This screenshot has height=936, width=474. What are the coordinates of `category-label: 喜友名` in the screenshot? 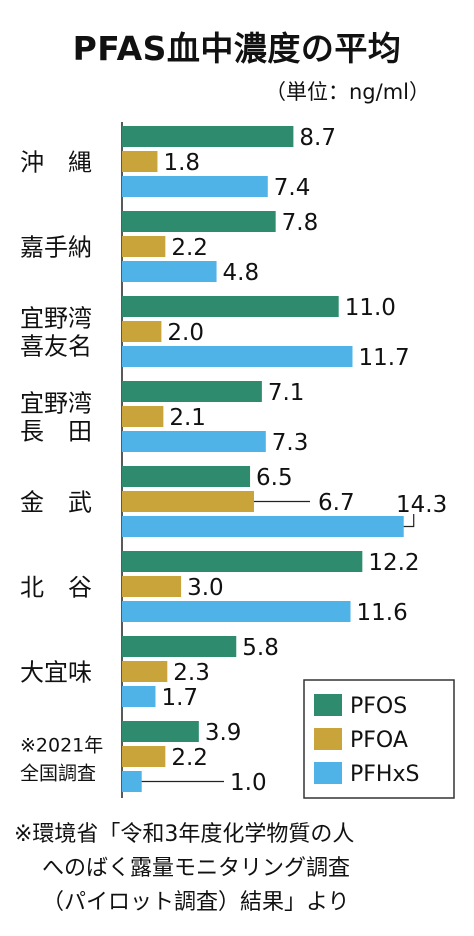 It's located at (56, 347).